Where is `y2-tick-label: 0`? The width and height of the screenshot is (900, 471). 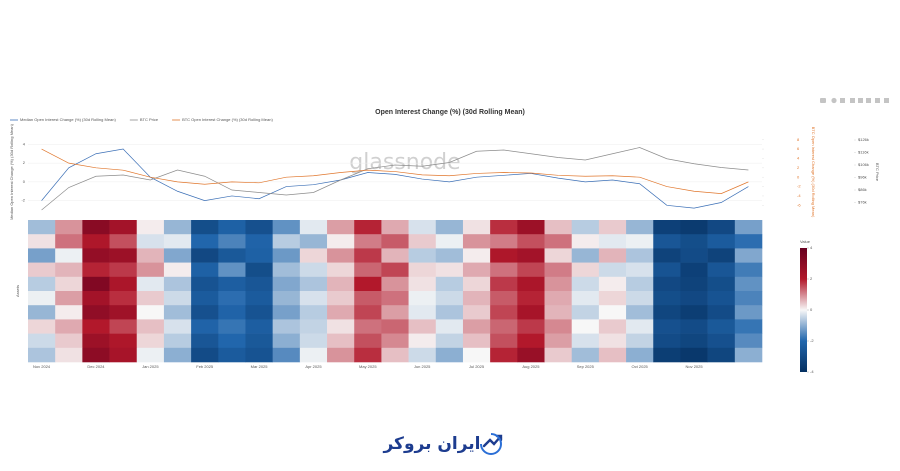 y2-tick-label: 0 is located at coordinates (798, 176).